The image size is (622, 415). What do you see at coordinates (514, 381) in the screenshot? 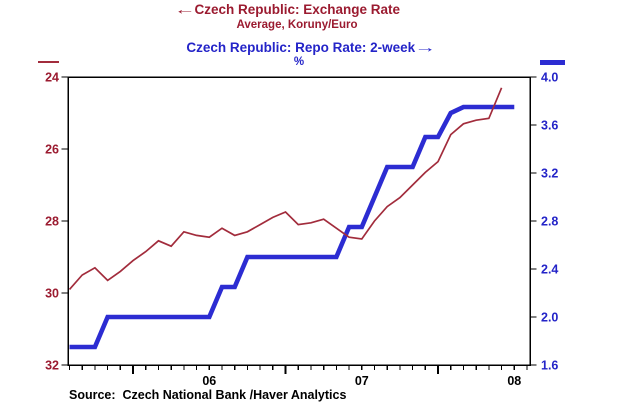
I see `x-axis-year-label: 08` at bounding box center [514, 381].